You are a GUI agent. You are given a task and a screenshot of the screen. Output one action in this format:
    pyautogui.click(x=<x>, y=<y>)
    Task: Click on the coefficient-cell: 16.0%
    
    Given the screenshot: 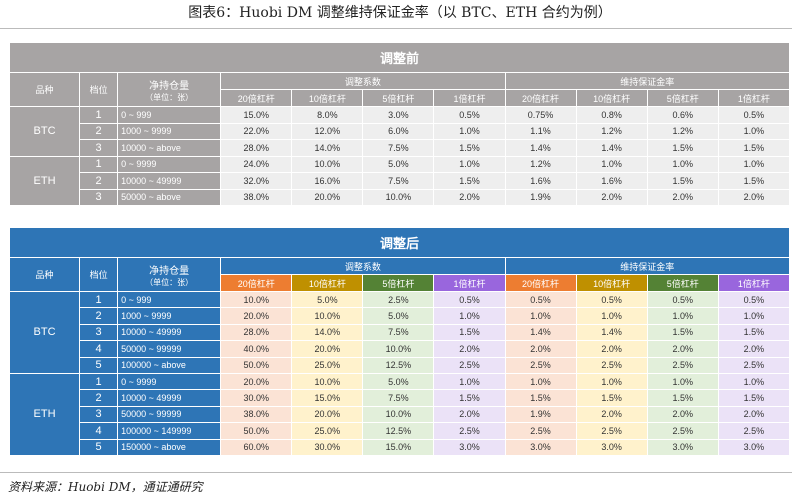 What is the action you would take?
    pyautogui.click(x=327, y=181)
    